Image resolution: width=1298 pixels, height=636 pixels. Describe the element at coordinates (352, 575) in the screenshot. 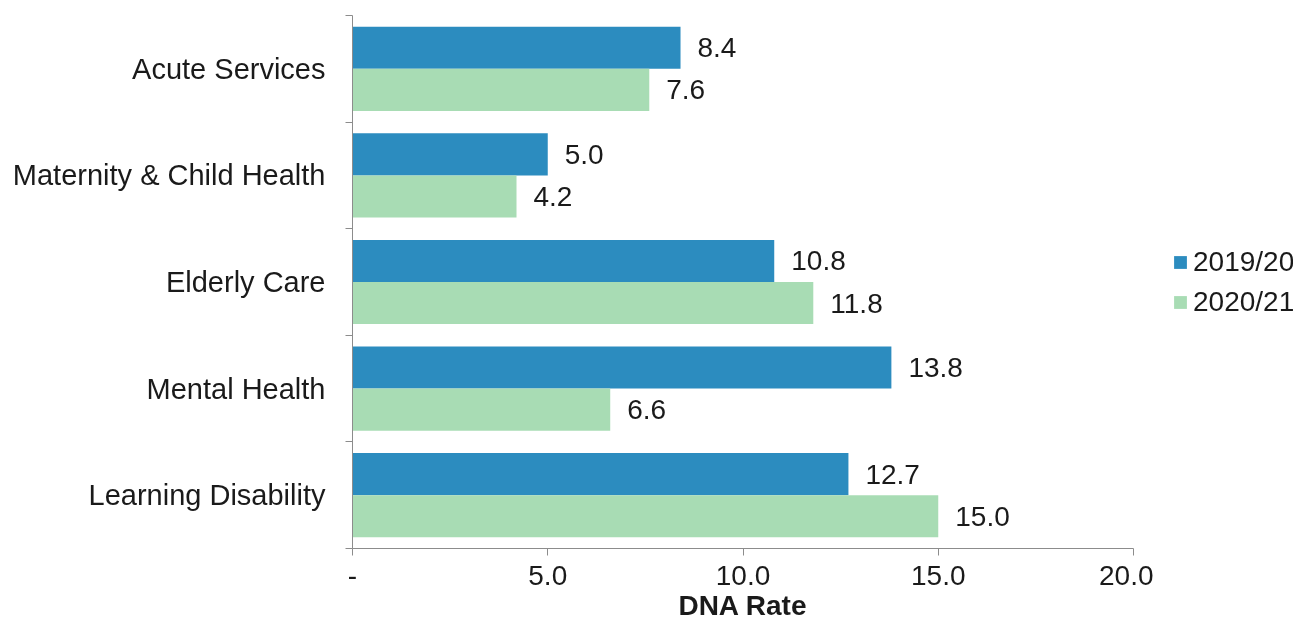

I see `x-tick-label: -` at that location.